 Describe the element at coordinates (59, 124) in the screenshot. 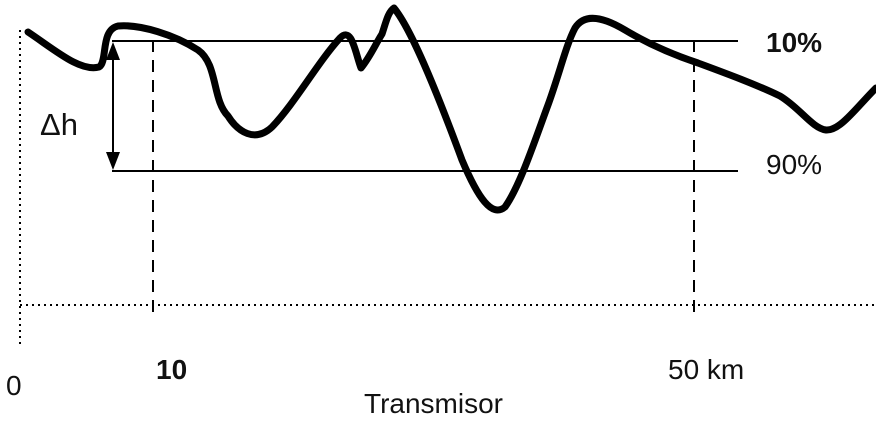

I see `delta-h-label: Δh` at that location.